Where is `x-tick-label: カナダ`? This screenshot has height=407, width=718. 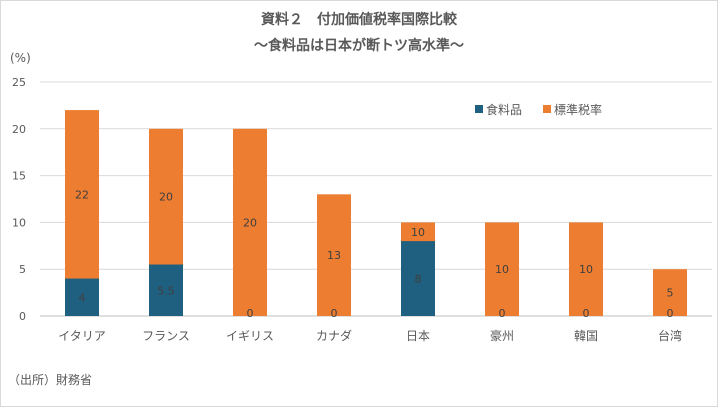
x-tick-label: カナダ is located at coordinates (334, 335).